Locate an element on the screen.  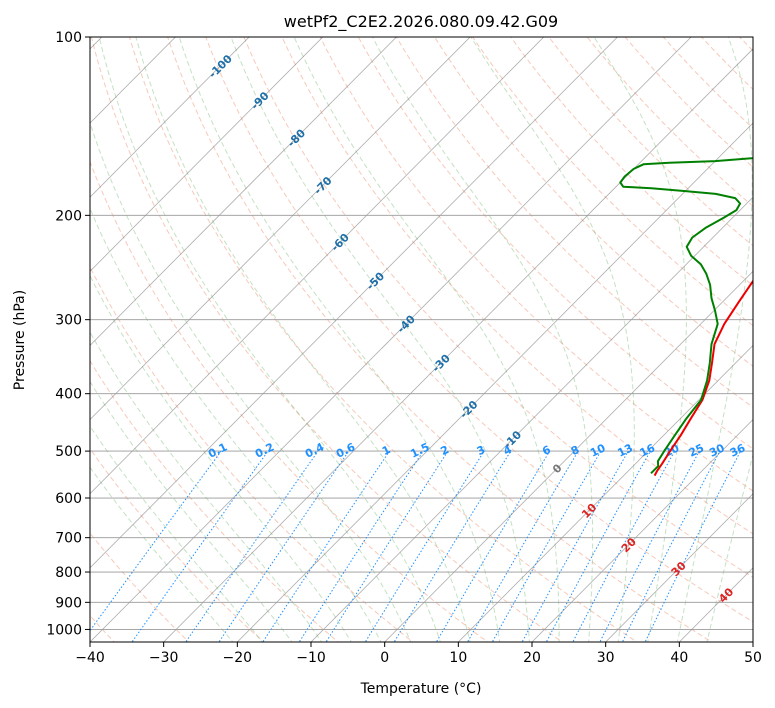
y-axis-label: Pressure (hPa) is located at coordinates (20, 340).